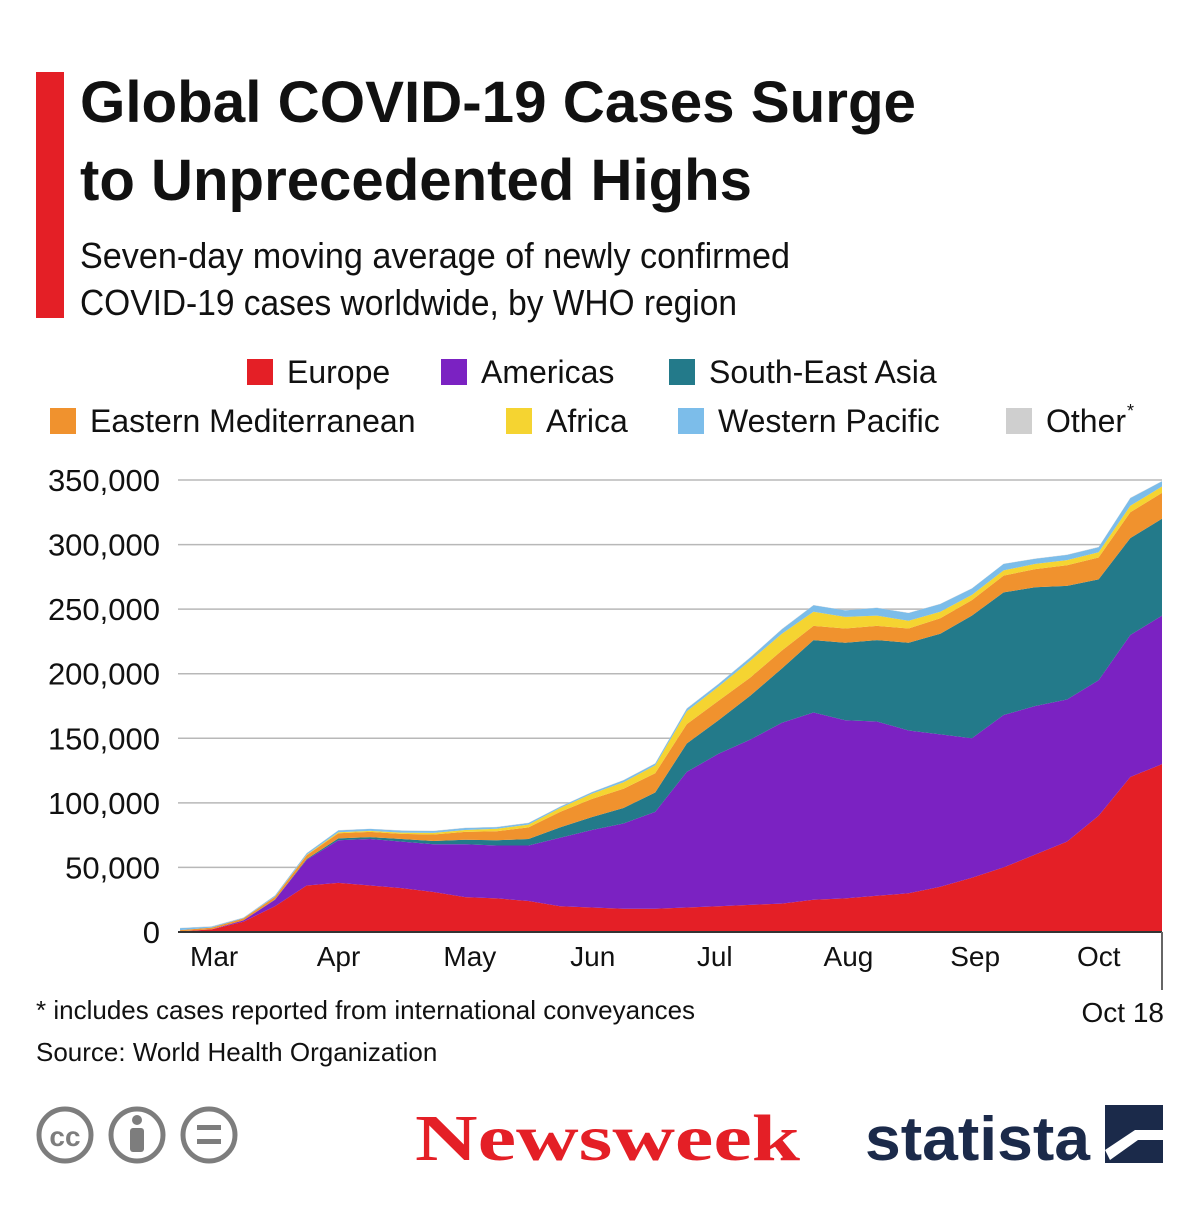 The height and width of the screenshot is (1205, 1200). I want to click on end-label: Oct 18, so click(1123, 1012).